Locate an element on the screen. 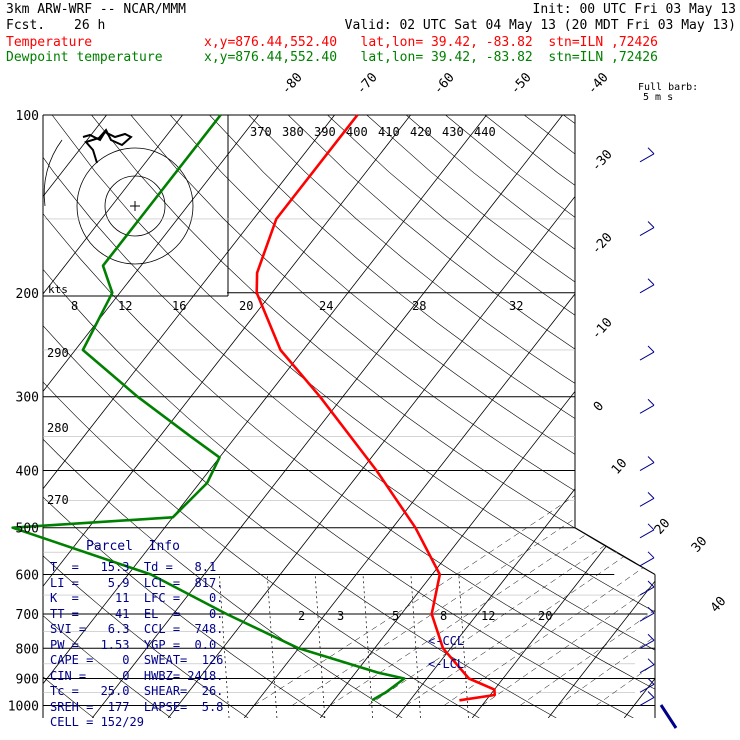  theta-label: 370 is located at coordinates (261, 132).